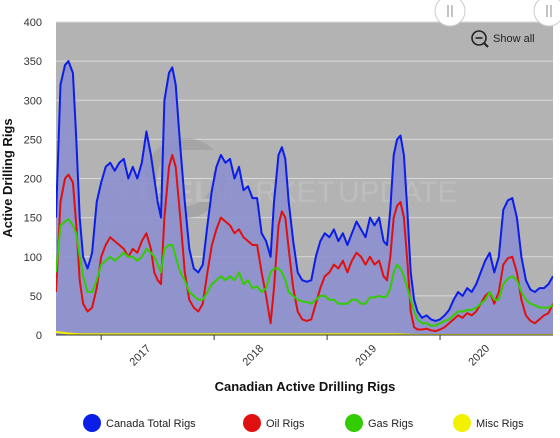 This screenshot has width=560, height=438. I want to click on show-all-label: Show all, so click(514, 39).